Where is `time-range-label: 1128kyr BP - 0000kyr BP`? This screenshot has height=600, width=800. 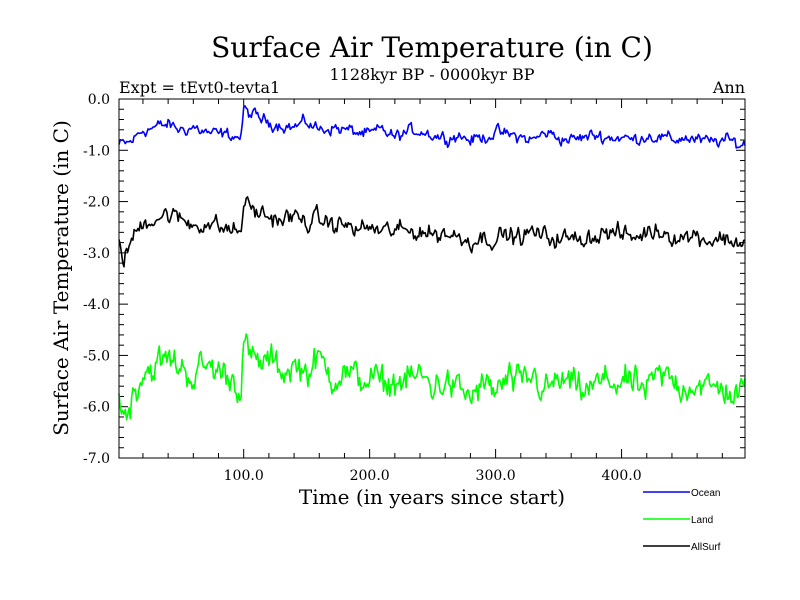 time-range-label: 1128kyr BP - 0000kyr BP is located at coordinates (432, 74).